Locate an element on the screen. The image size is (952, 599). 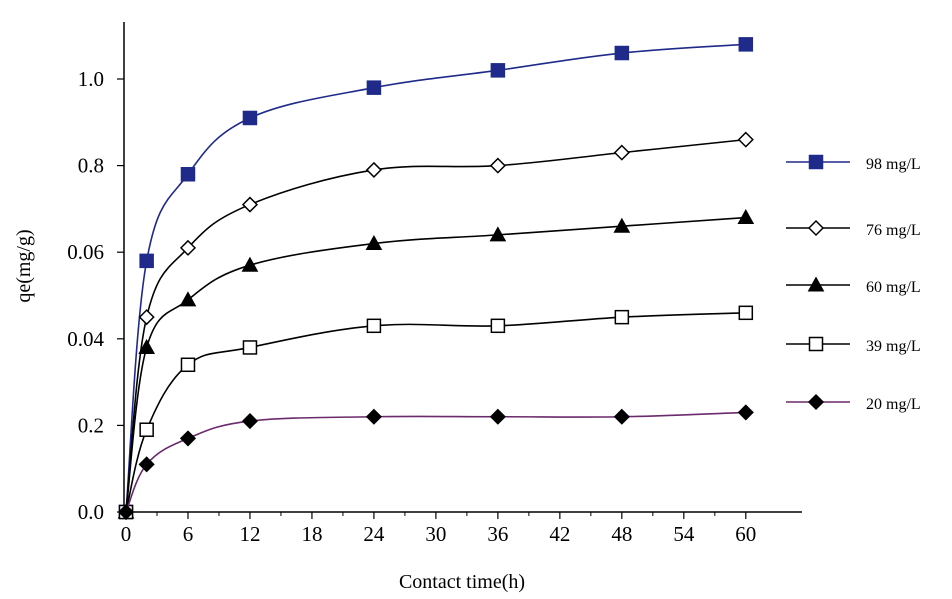
legend: 98 mg/L 76 mg/L 60 mg/L 39 mg/L 20 mg/L is located at coordinates (853, 283).